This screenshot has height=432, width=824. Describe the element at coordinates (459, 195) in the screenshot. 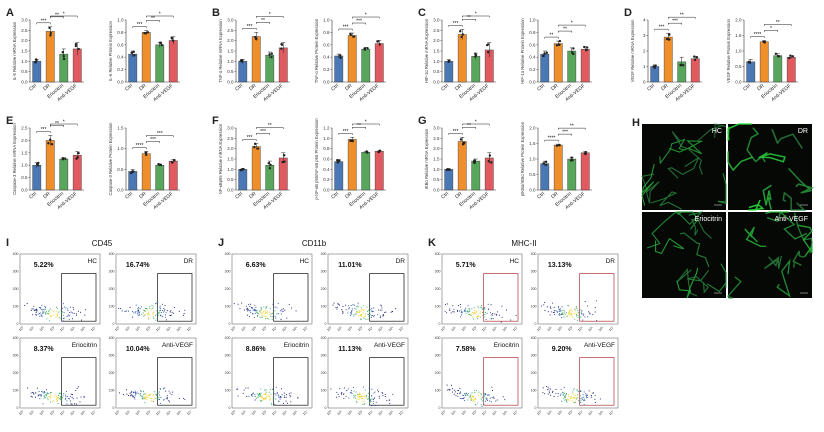

I see `x-category-label: DR` at that location.